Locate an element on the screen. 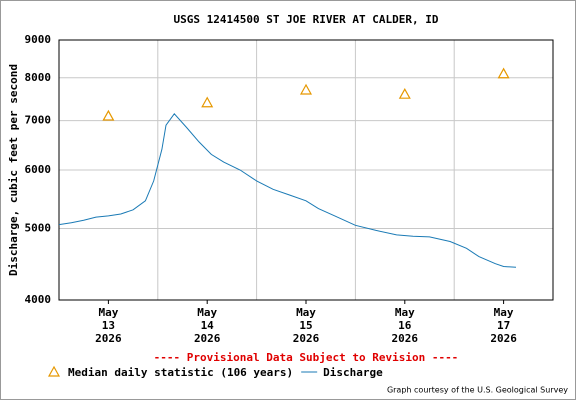  y-tick-label: 9000 is located at coordinates (38, 39).